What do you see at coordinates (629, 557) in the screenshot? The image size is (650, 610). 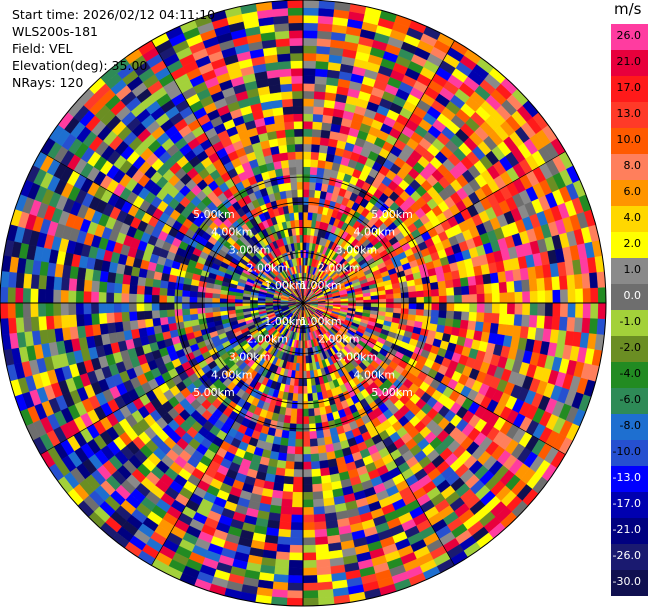 I see `colorbar-level: -26.0` at bounding box center [629, 557].